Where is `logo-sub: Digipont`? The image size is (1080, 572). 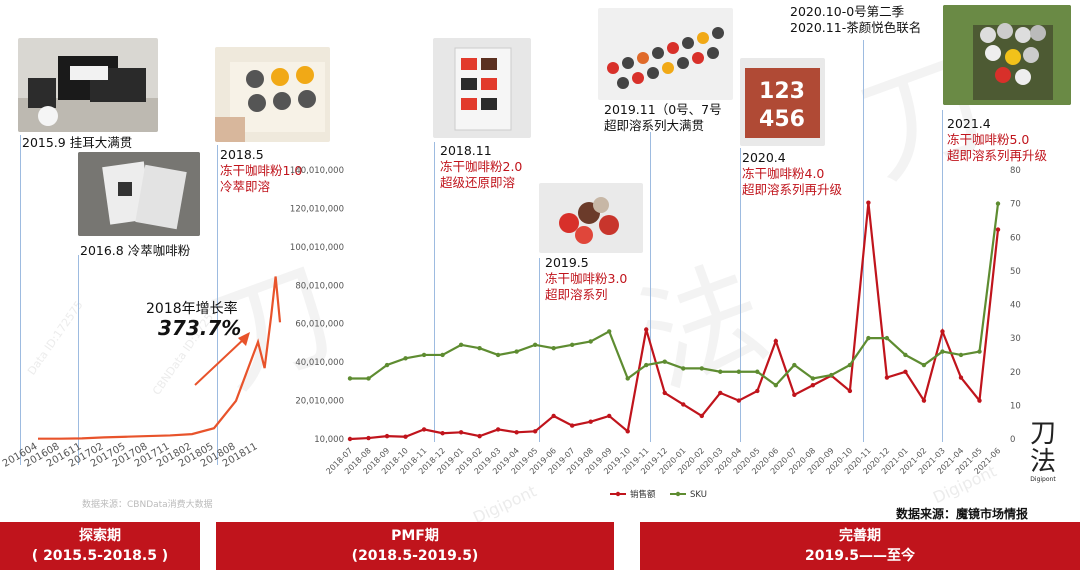 logo-sub: Digipont is located at coordinates (1043, 479).